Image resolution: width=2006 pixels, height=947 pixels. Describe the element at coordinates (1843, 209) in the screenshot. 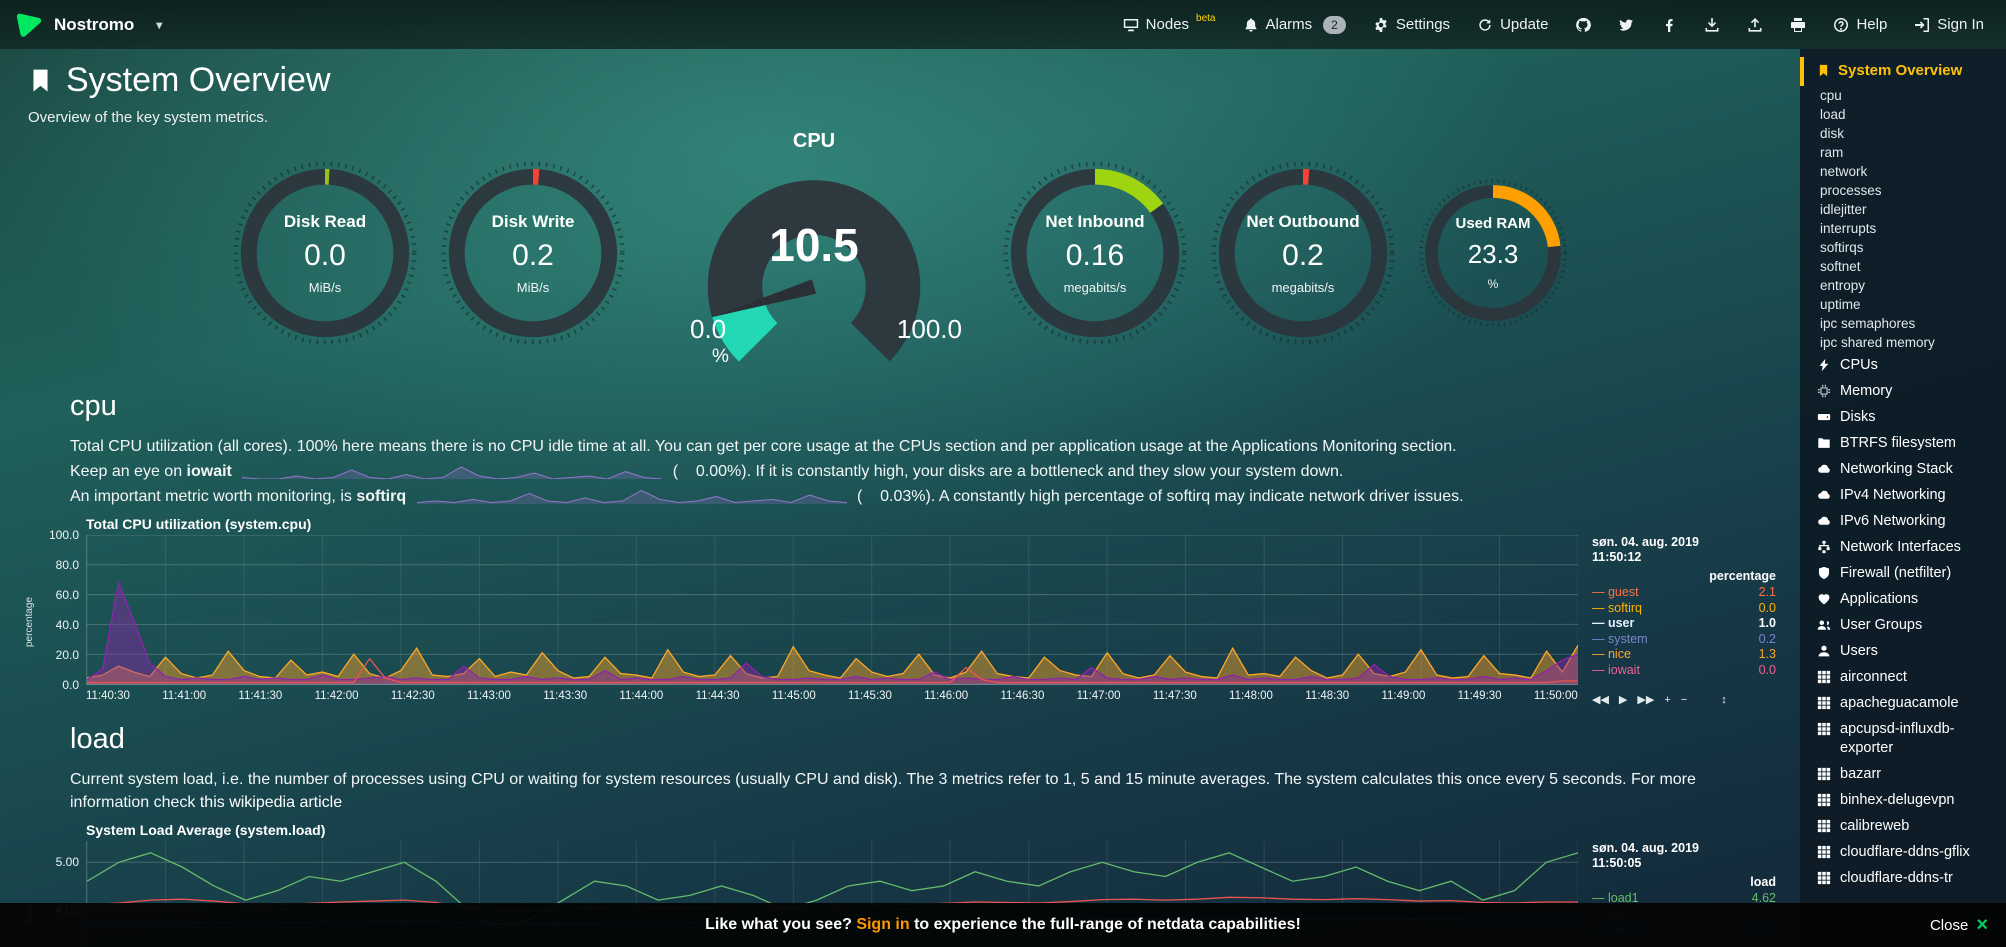

I see `sidebar-subitem-idlejitter: idlejitter` at that location.